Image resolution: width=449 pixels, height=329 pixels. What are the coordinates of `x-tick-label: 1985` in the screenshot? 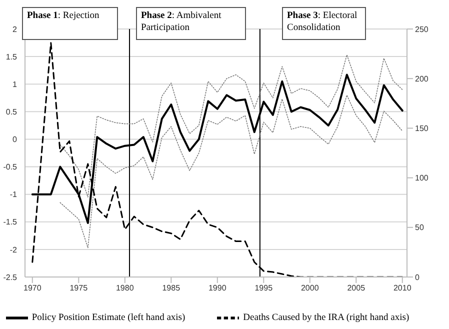 It's located at (171, 288).